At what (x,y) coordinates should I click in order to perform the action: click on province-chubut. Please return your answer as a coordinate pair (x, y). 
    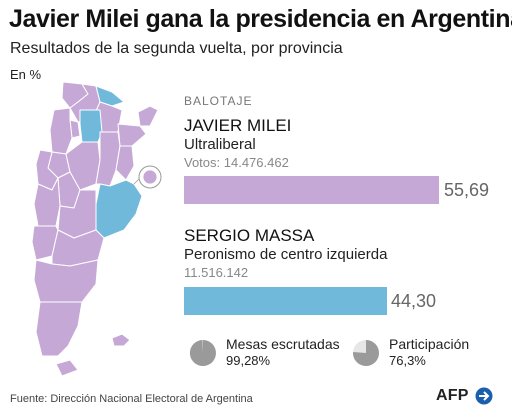
    Looking at the image, I should click on (66, 281).